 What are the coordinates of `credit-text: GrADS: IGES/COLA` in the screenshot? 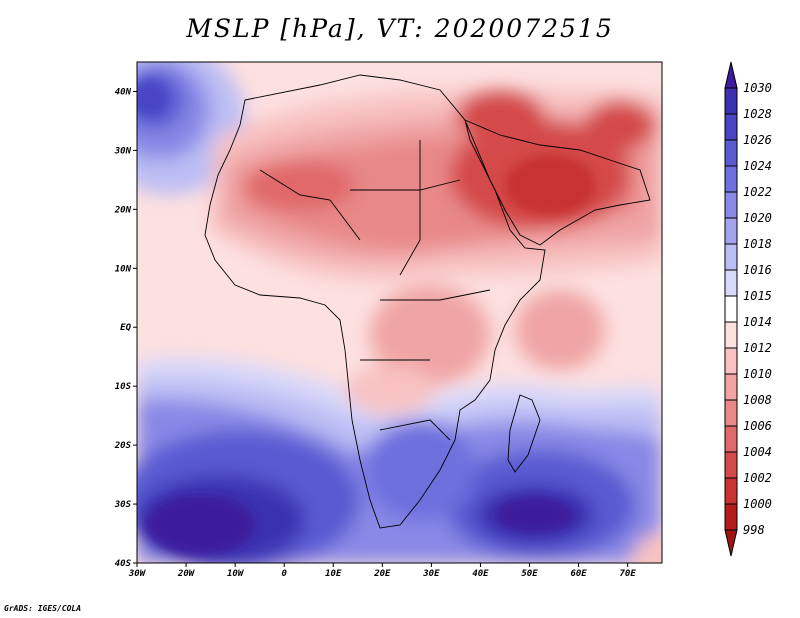 It's located at (43, 608).